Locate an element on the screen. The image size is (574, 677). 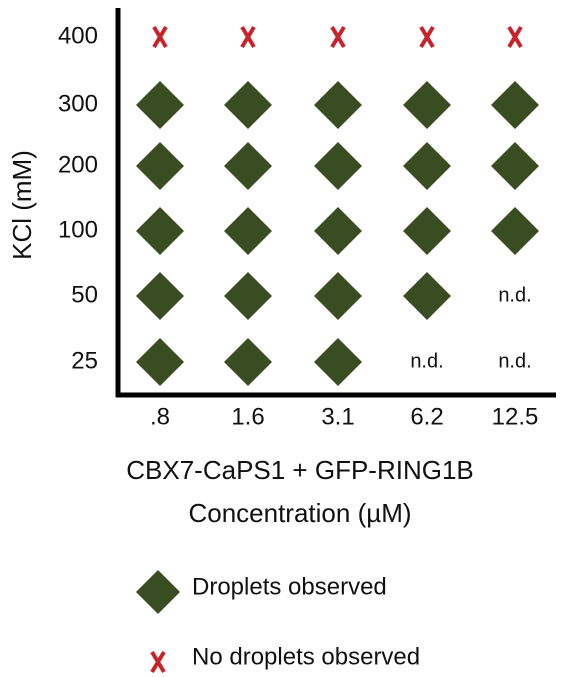
x-tick-label: 1.6 is located at coordinates (247, 416).